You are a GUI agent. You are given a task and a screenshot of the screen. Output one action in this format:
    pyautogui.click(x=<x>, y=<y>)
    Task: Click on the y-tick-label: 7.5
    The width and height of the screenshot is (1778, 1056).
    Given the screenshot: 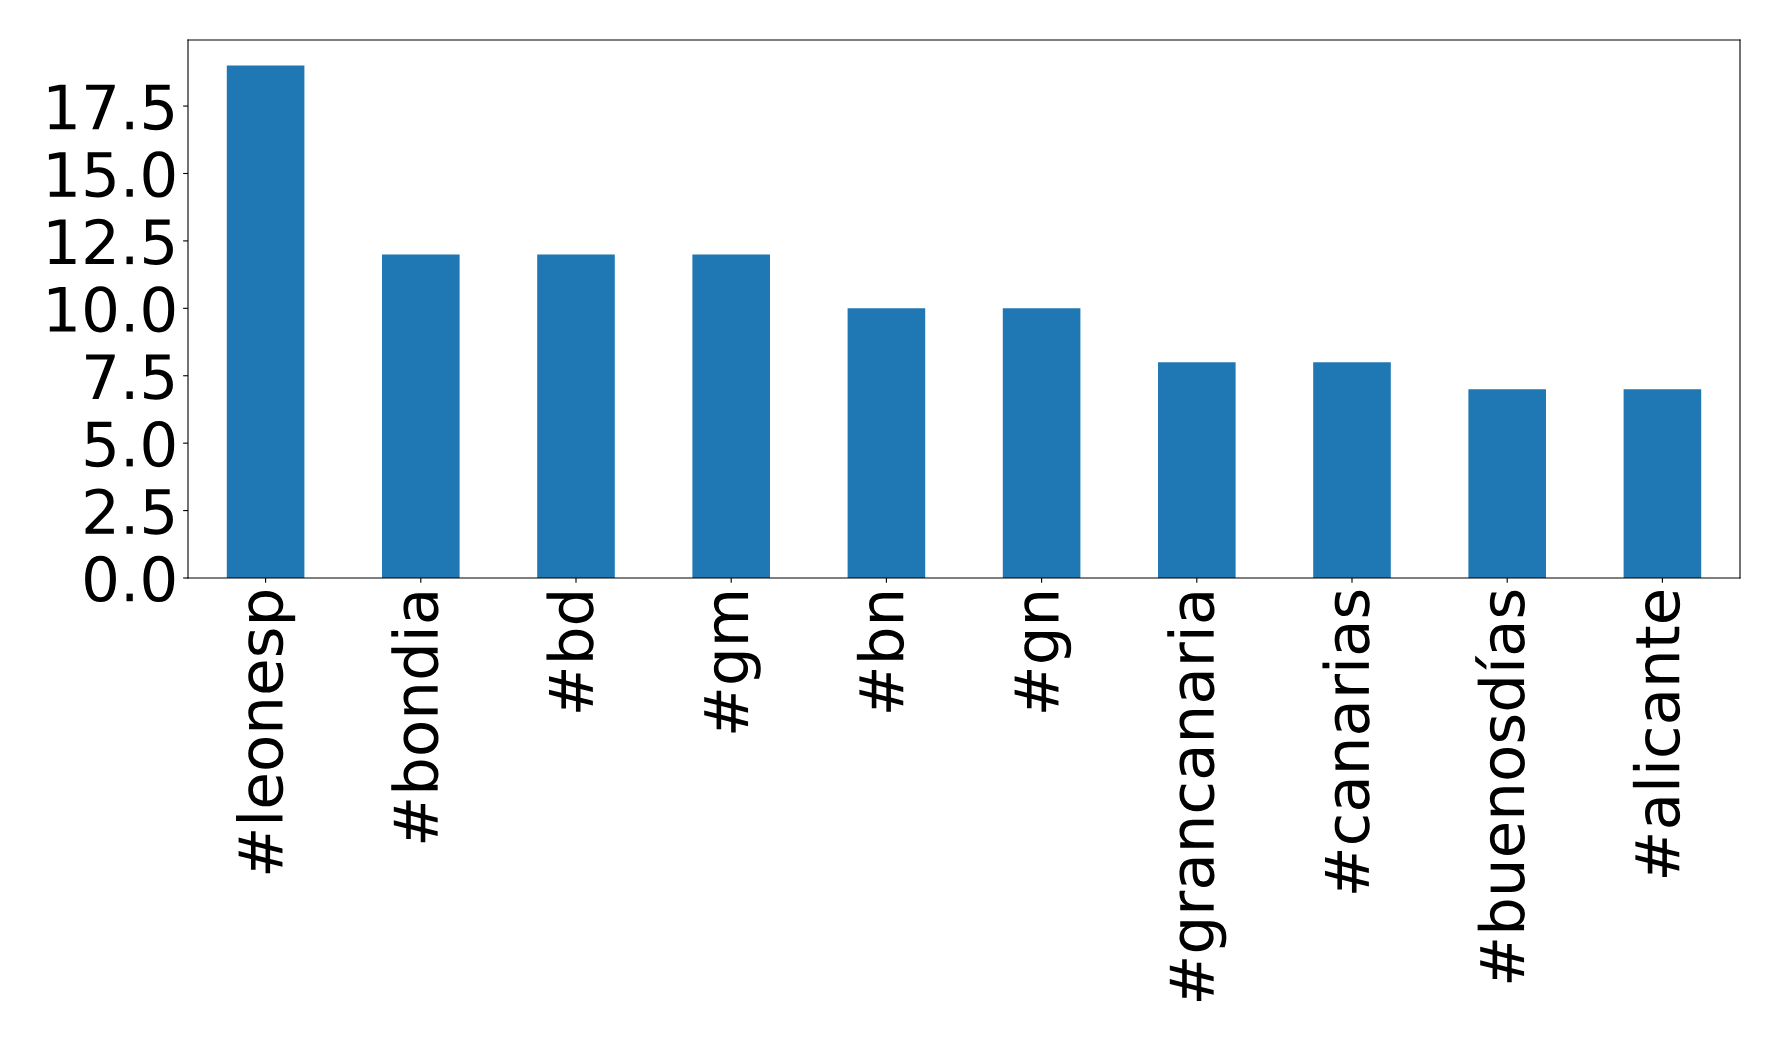 What is the action you would take?
    pyautogui.click(x=129, y=377)
    